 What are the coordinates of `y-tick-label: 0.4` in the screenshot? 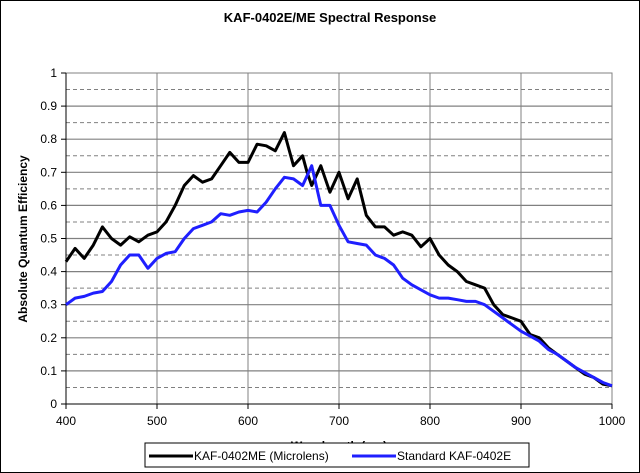 It's located at (48, 272).